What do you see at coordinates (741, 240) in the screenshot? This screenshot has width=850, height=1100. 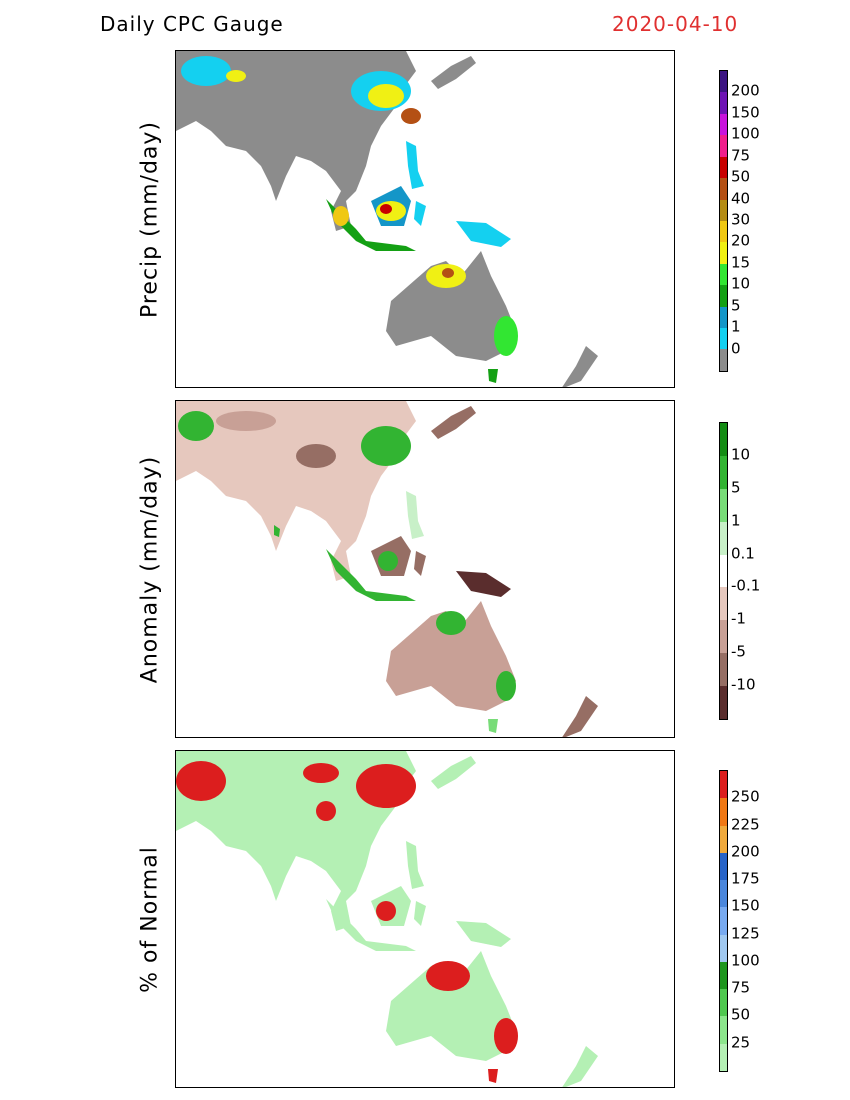 I see `colorbar-tick-label: 20` at bounding box center [741, 240].